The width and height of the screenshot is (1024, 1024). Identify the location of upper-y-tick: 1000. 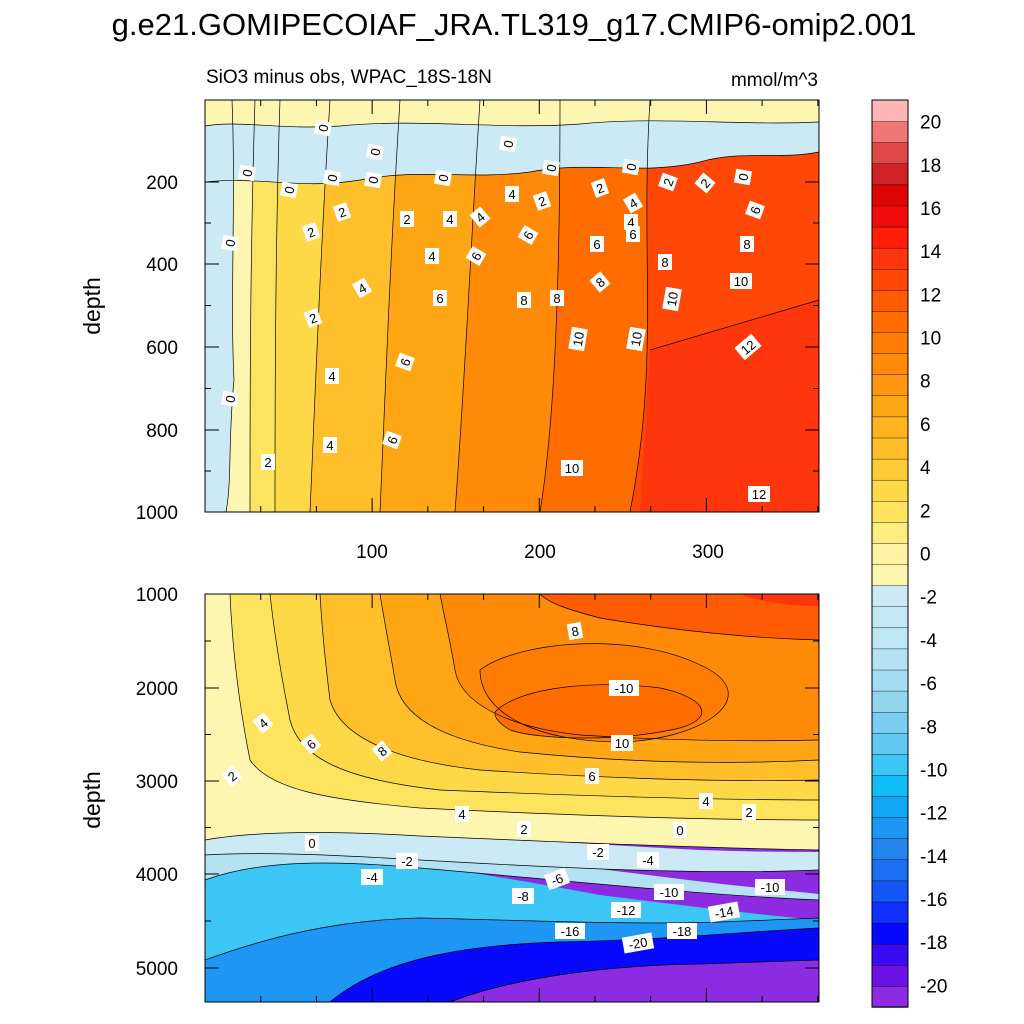
(157, 513).